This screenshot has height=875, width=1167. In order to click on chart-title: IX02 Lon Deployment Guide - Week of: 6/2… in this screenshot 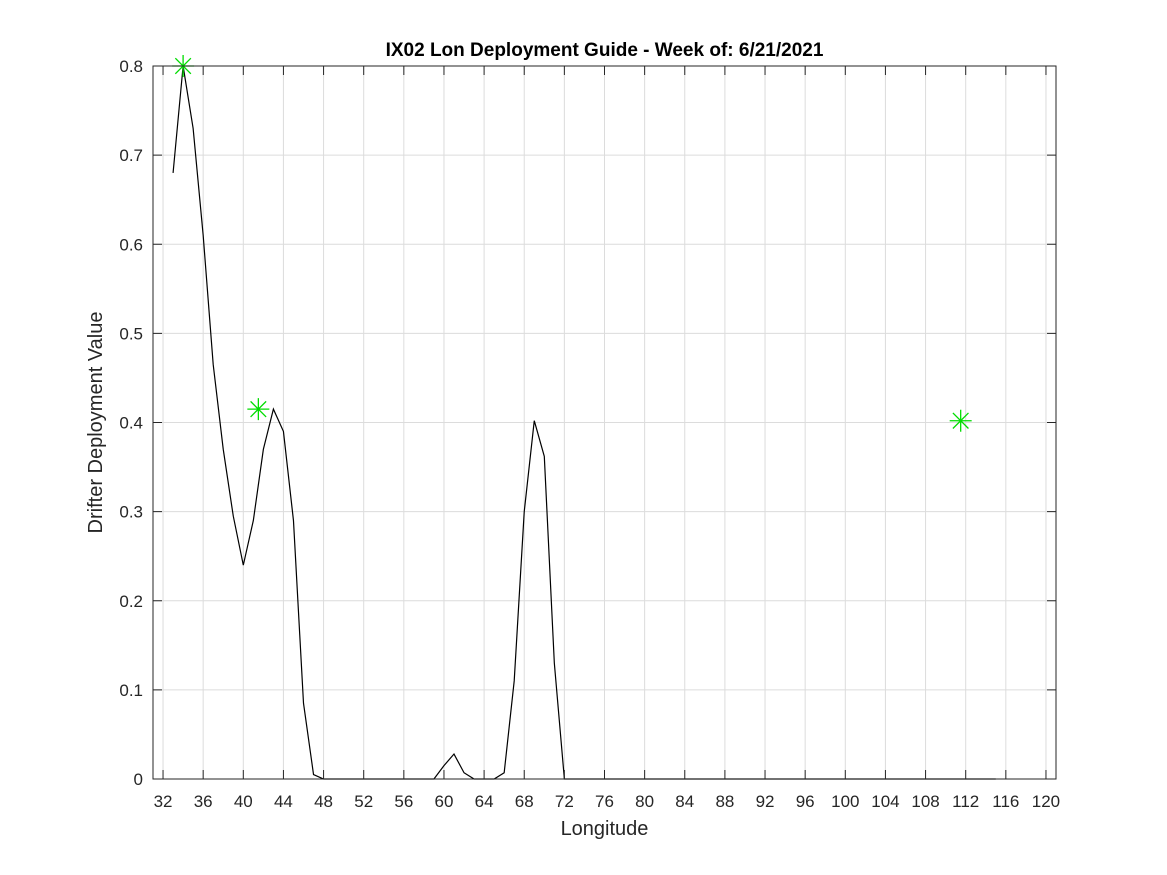, I will do `click(605, 50)`.